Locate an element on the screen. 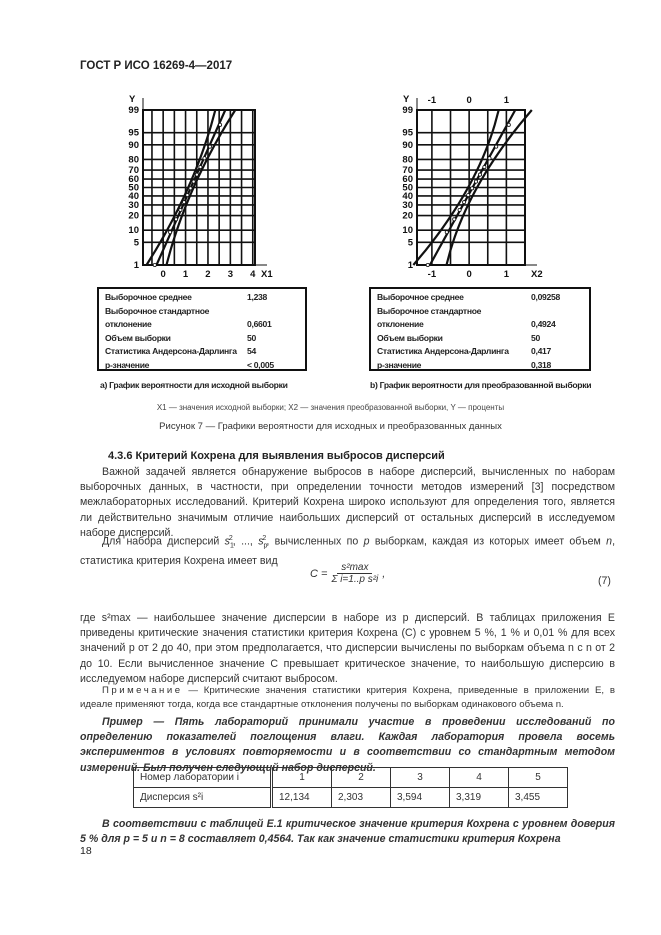 This screenshot has width=661, height=935. x-tick-label: 4 is located at coordinates (253, 274).